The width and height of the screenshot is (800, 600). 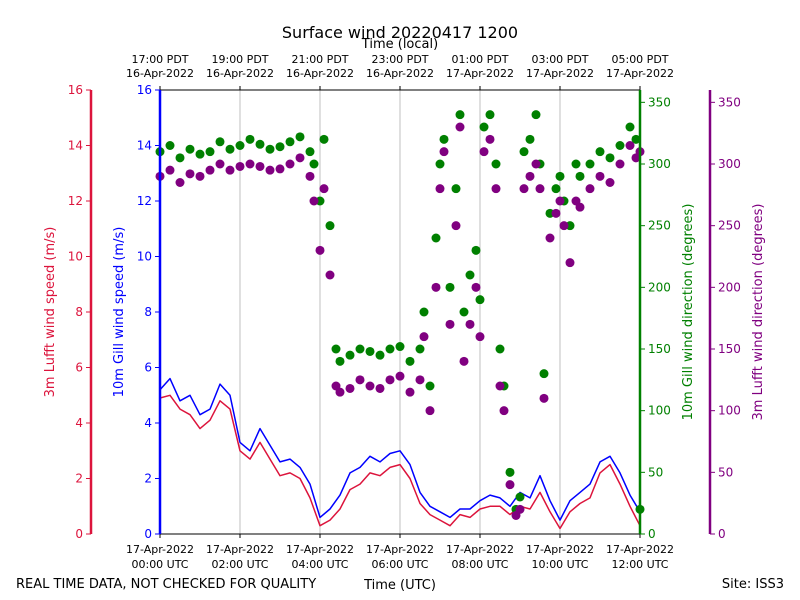 What do you see at coordinates (729, 411) in the screenshot?
I see `lufft_dir-tick-label: 100` at bounding box center [729, 411].